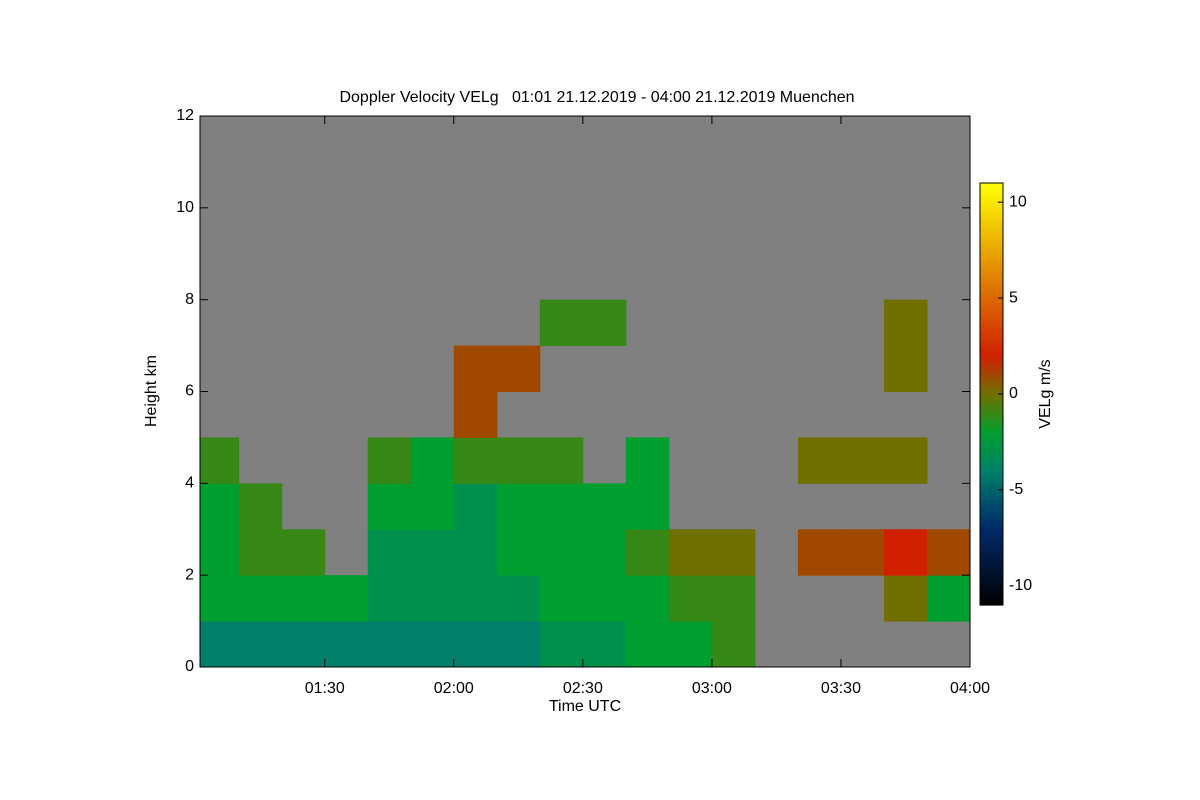 Image resolution: width=1200 pixels, height=800 pixels. Describe the element at coordinates (1016, 489) in the screenshot. I see `colorbar-tick-label: -5` at that location.